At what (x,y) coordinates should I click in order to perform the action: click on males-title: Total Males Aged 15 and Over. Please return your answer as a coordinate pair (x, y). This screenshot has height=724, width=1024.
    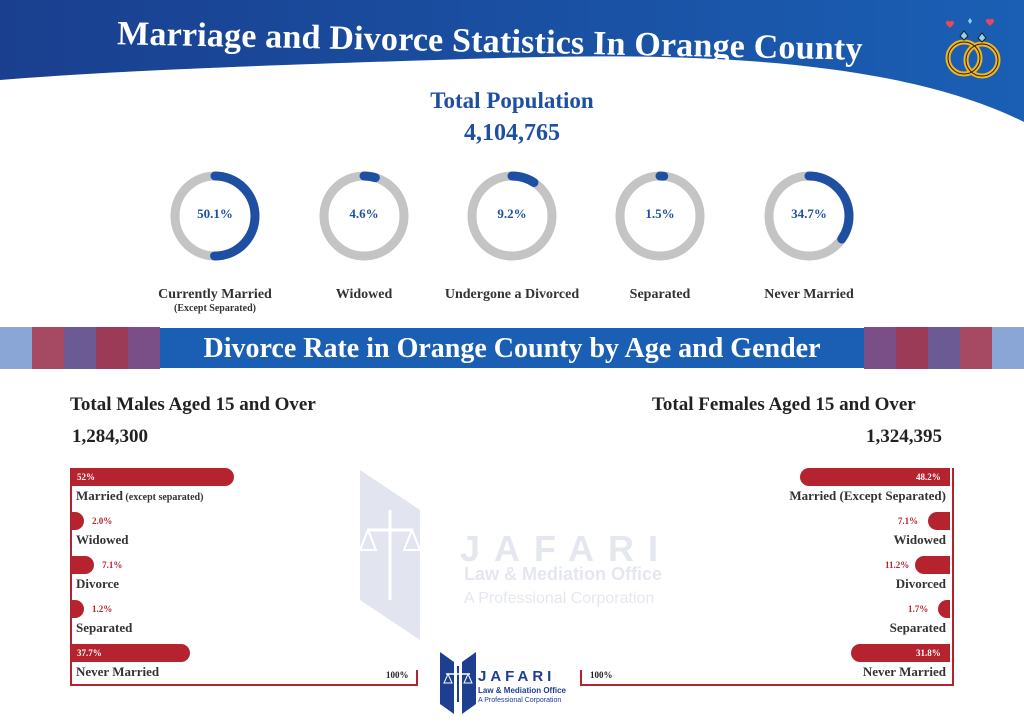
    Looking at the image, I should click on (193, 404).